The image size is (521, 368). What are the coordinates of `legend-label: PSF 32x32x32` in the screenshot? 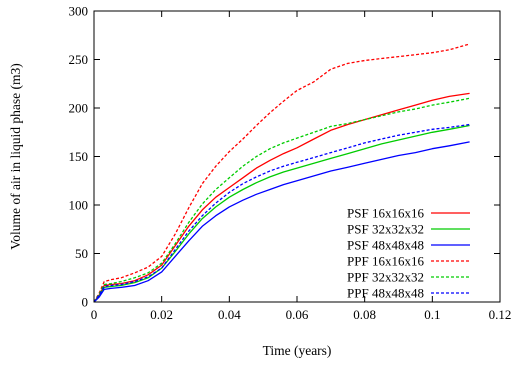 It's located at (385, 229).